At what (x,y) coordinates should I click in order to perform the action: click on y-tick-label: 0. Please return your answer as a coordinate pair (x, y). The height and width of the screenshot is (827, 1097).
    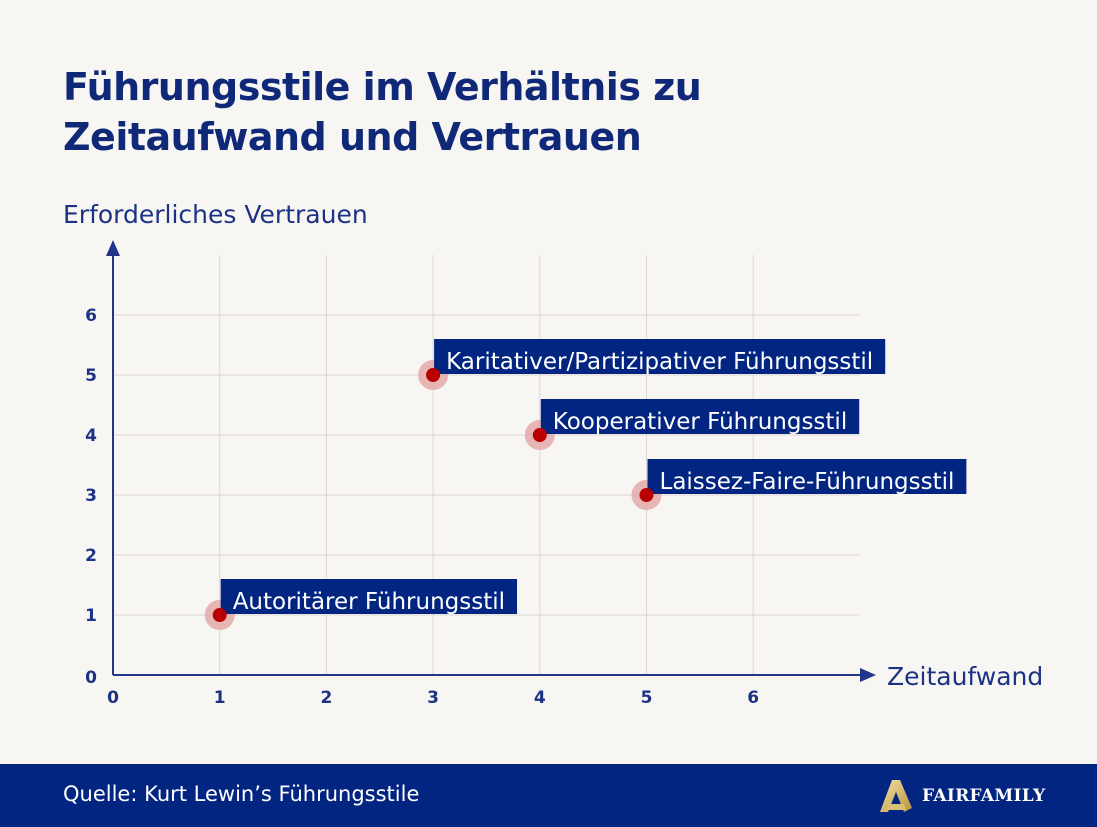
    Looking at the image, I should click on (91, 678).